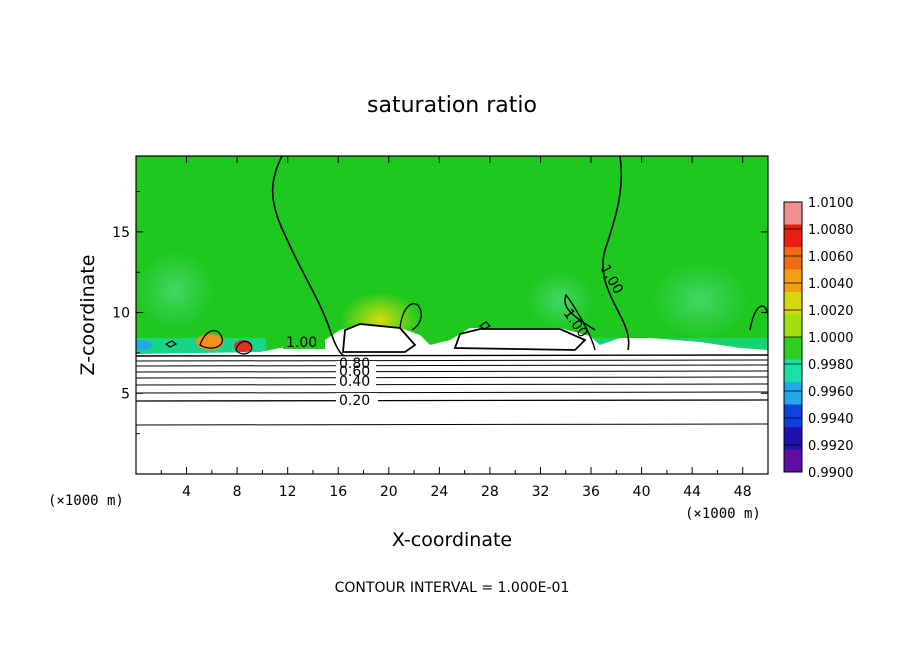  Describe the element at coordinates (288, 492) in the screenshot. I see `x-tick-label: 12` at that location.